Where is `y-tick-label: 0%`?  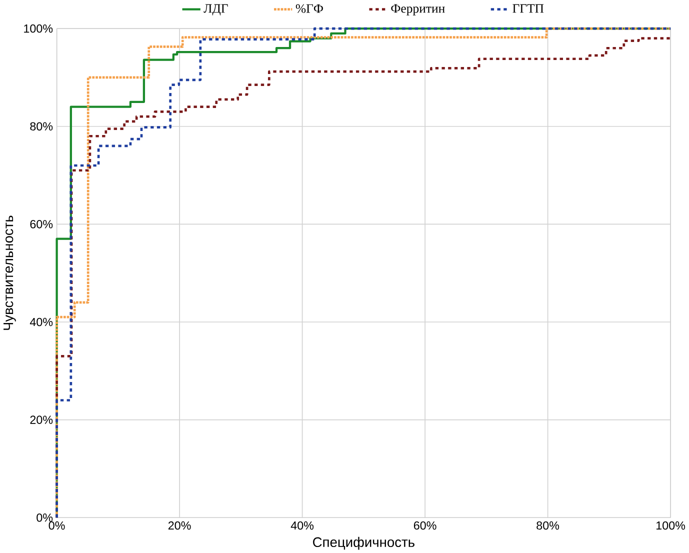
y-tick-label: 0% is located at coordinates (44, 517).